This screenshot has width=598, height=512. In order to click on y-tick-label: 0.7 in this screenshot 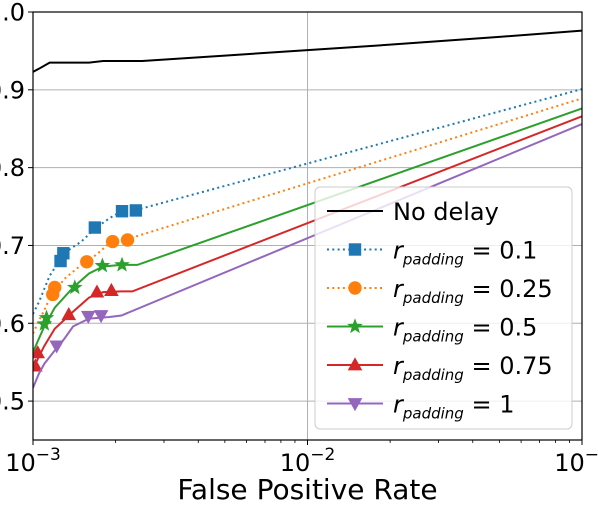, I will do `click(12, 246)`.